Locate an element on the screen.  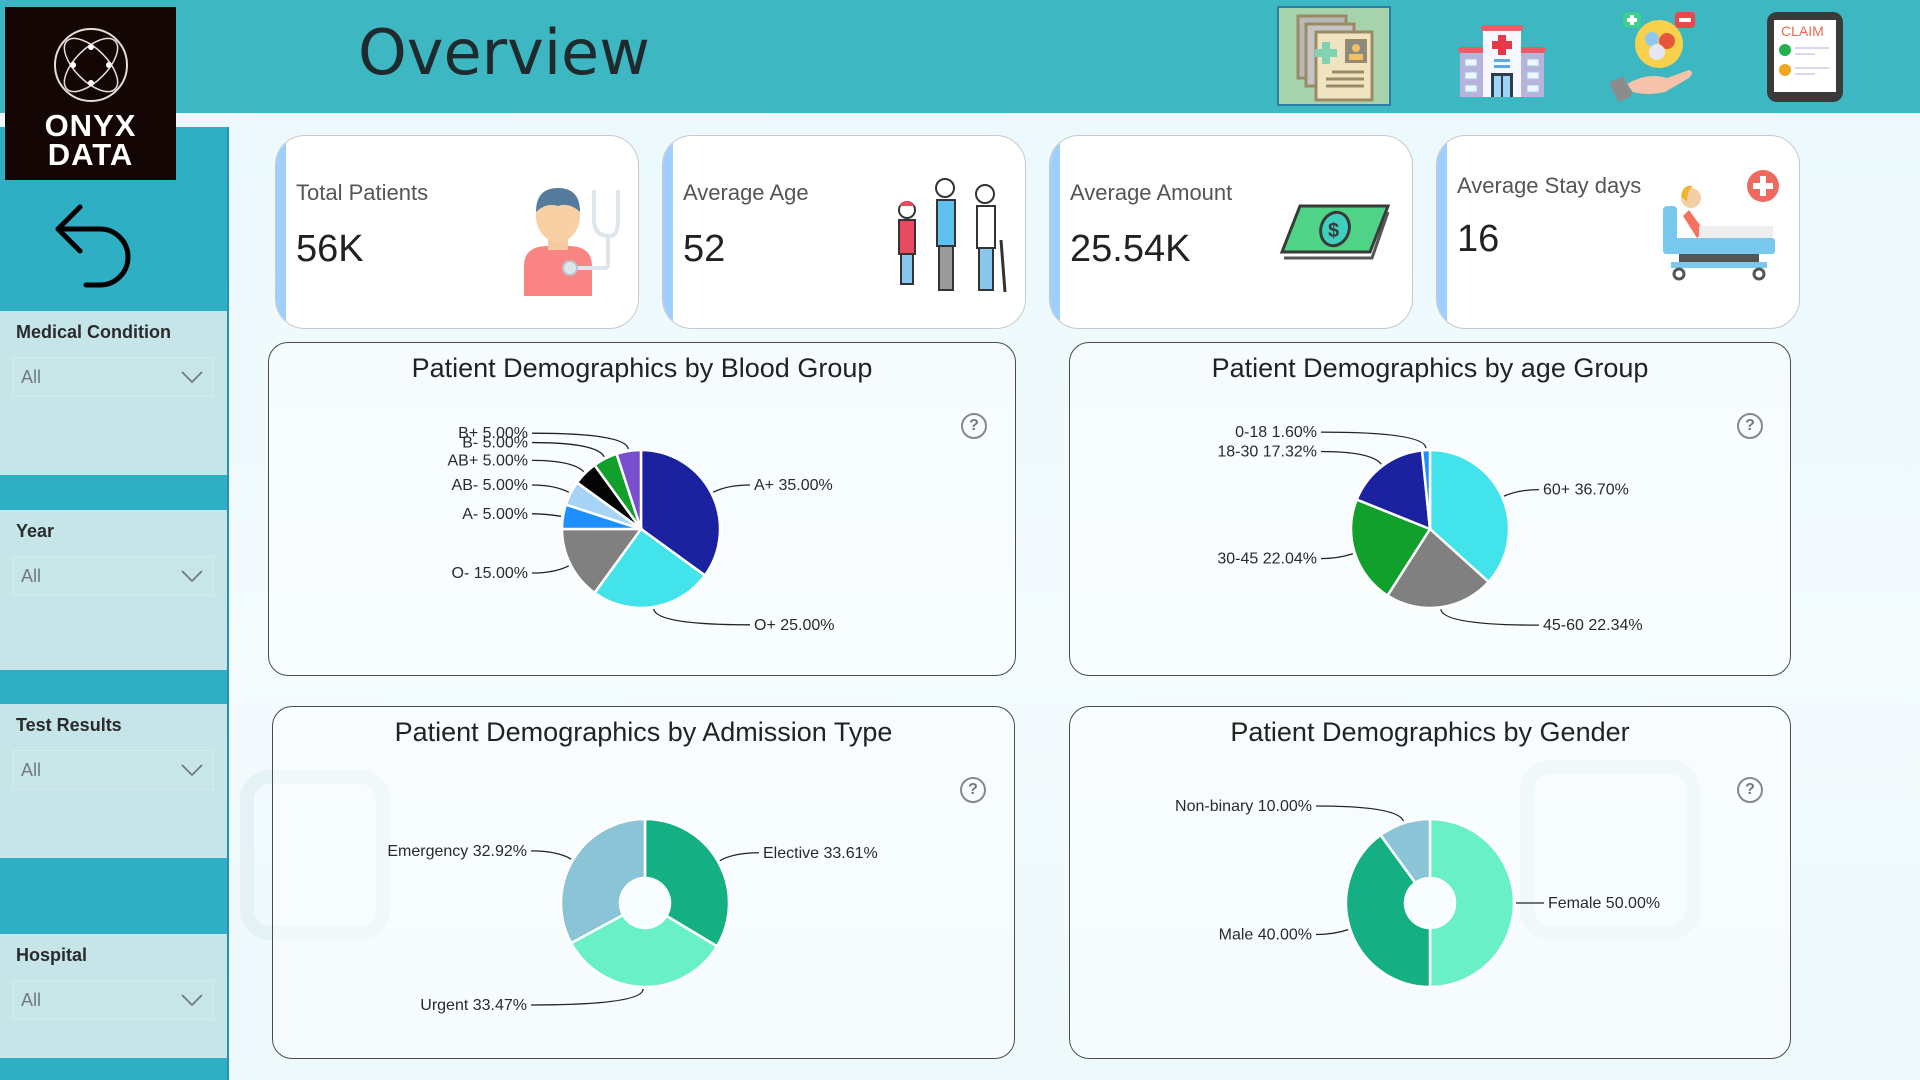
pie-slice-emergency is located at coordinates (603, 881).